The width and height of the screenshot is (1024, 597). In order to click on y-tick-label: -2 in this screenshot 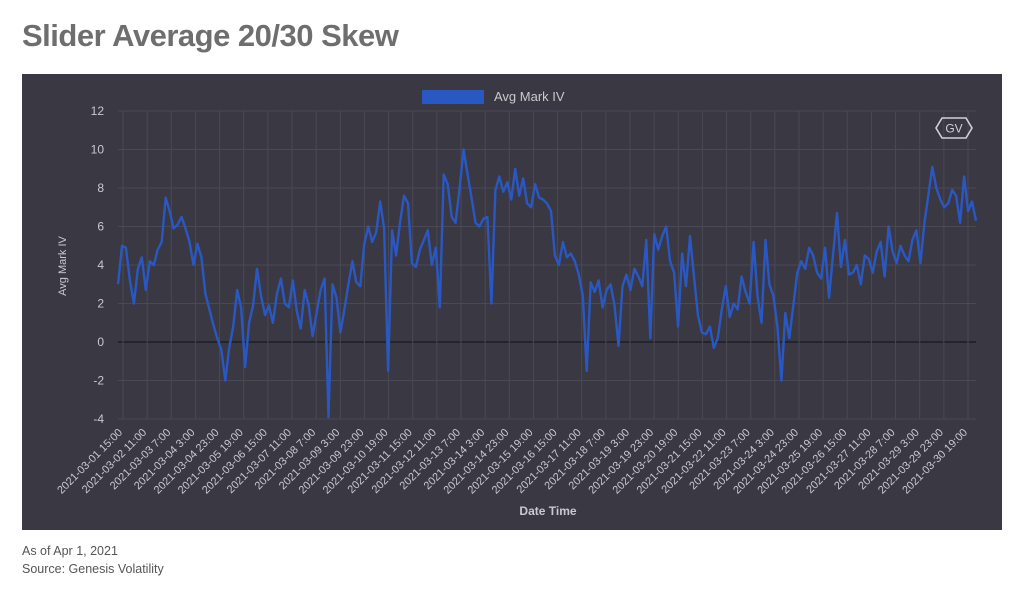, I will do `click(98, 381)`.